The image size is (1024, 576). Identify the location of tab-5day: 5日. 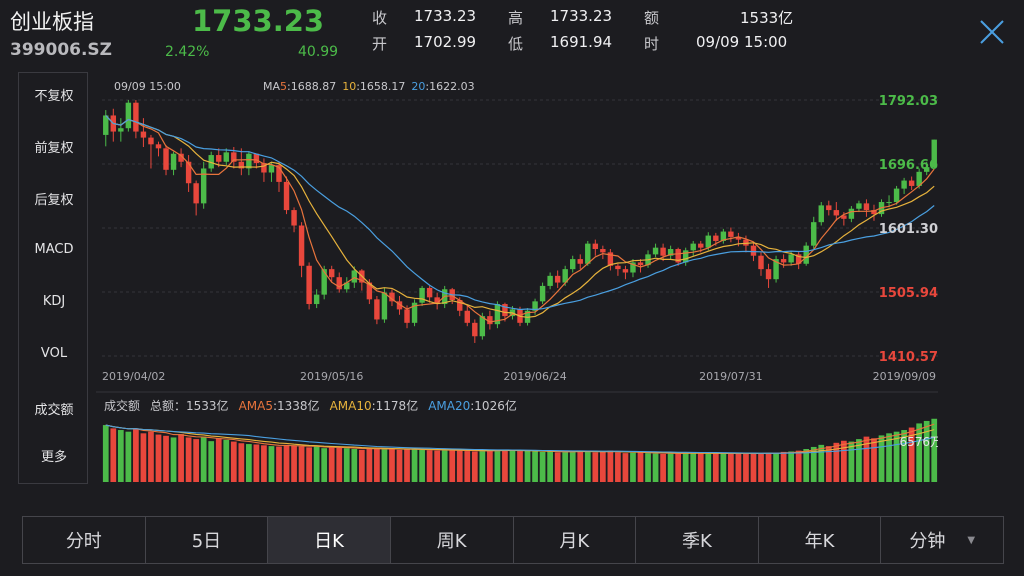
(207, 540).